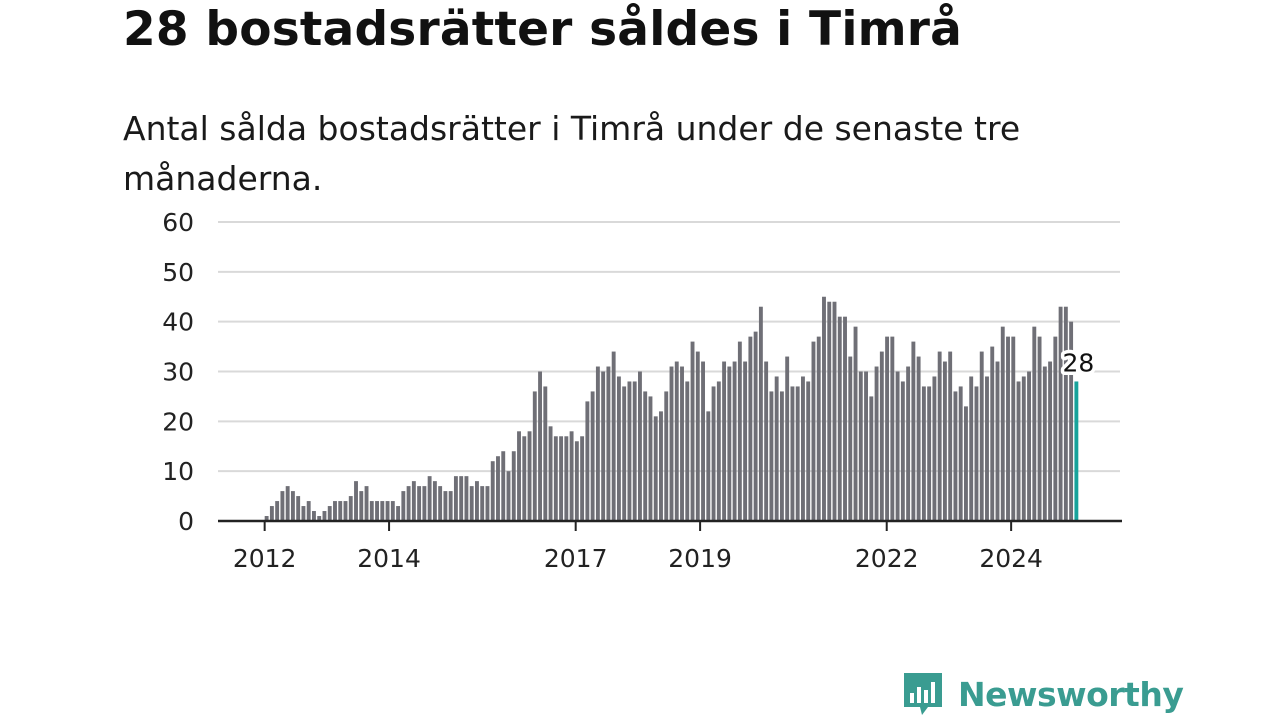 Image resolution: width=1280 pixels, height=720 pixels. I want to click on brand-name: Newsworthy, so click(1071, 694).